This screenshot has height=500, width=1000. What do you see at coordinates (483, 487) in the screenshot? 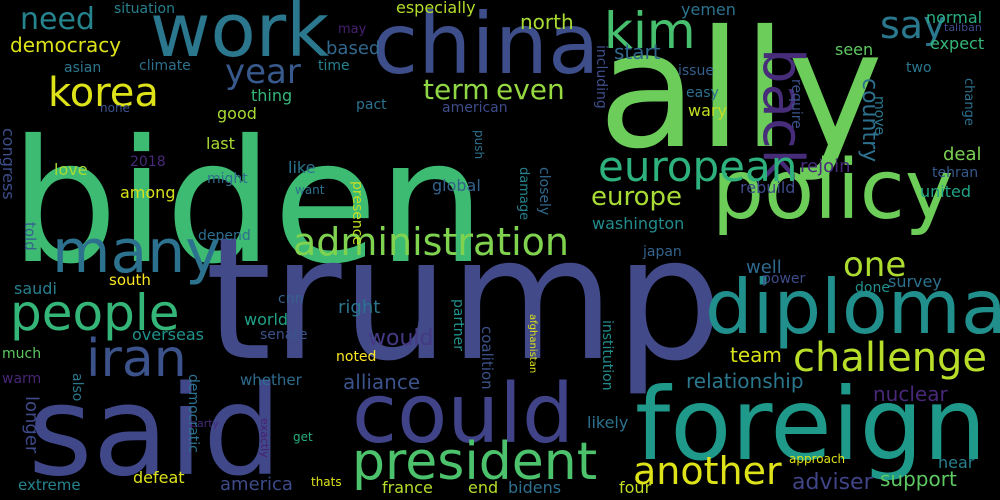
I see `word-end: end` at bounding box center [483, 487].